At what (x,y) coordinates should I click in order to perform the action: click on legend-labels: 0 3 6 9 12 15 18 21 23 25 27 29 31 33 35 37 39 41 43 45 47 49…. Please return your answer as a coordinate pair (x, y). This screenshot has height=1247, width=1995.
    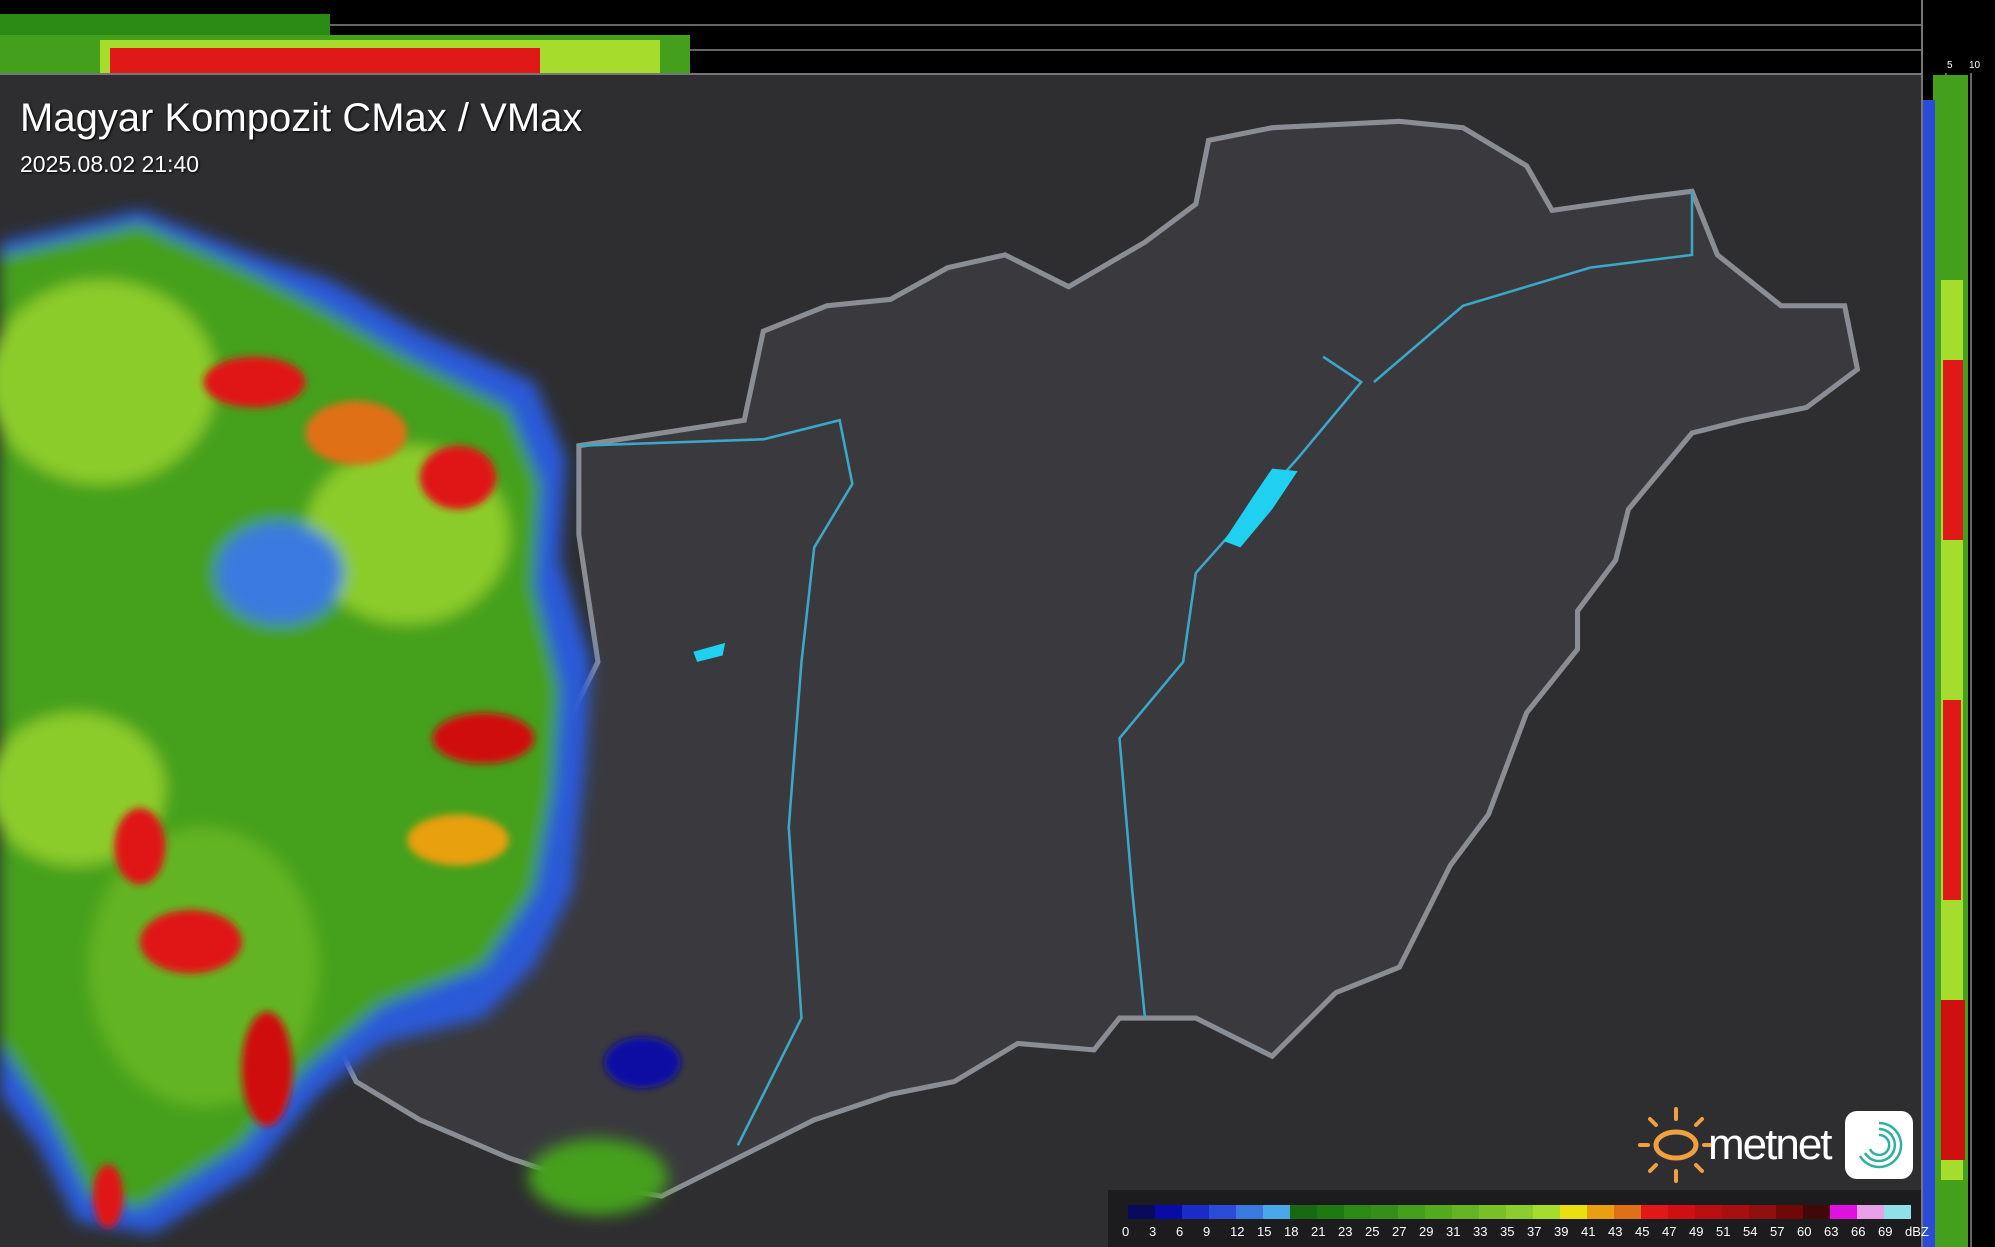
    Looking at the image, I should click on (1527, 1231).